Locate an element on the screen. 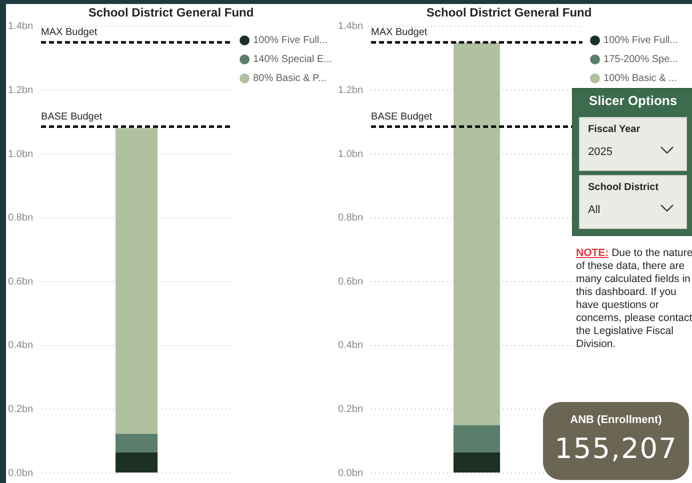  text: 2025 is located at coordinates (600, 152).